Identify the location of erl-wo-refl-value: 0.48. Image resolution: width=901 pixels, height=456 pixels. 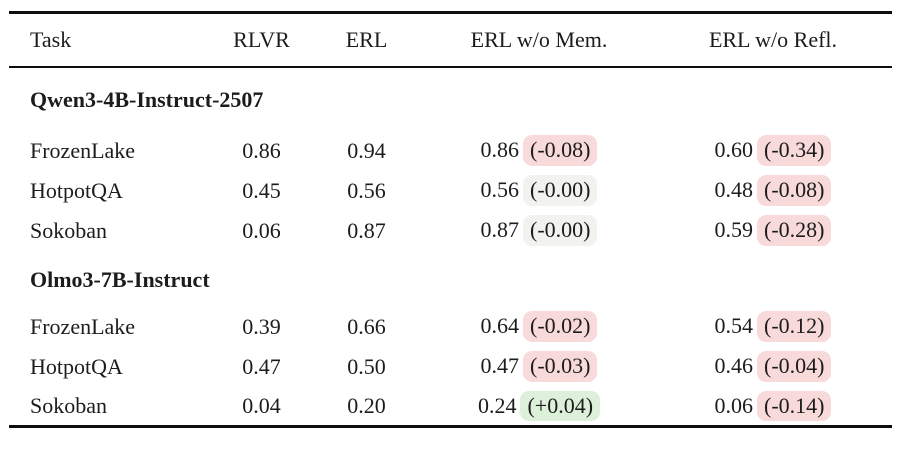
(734, 190).